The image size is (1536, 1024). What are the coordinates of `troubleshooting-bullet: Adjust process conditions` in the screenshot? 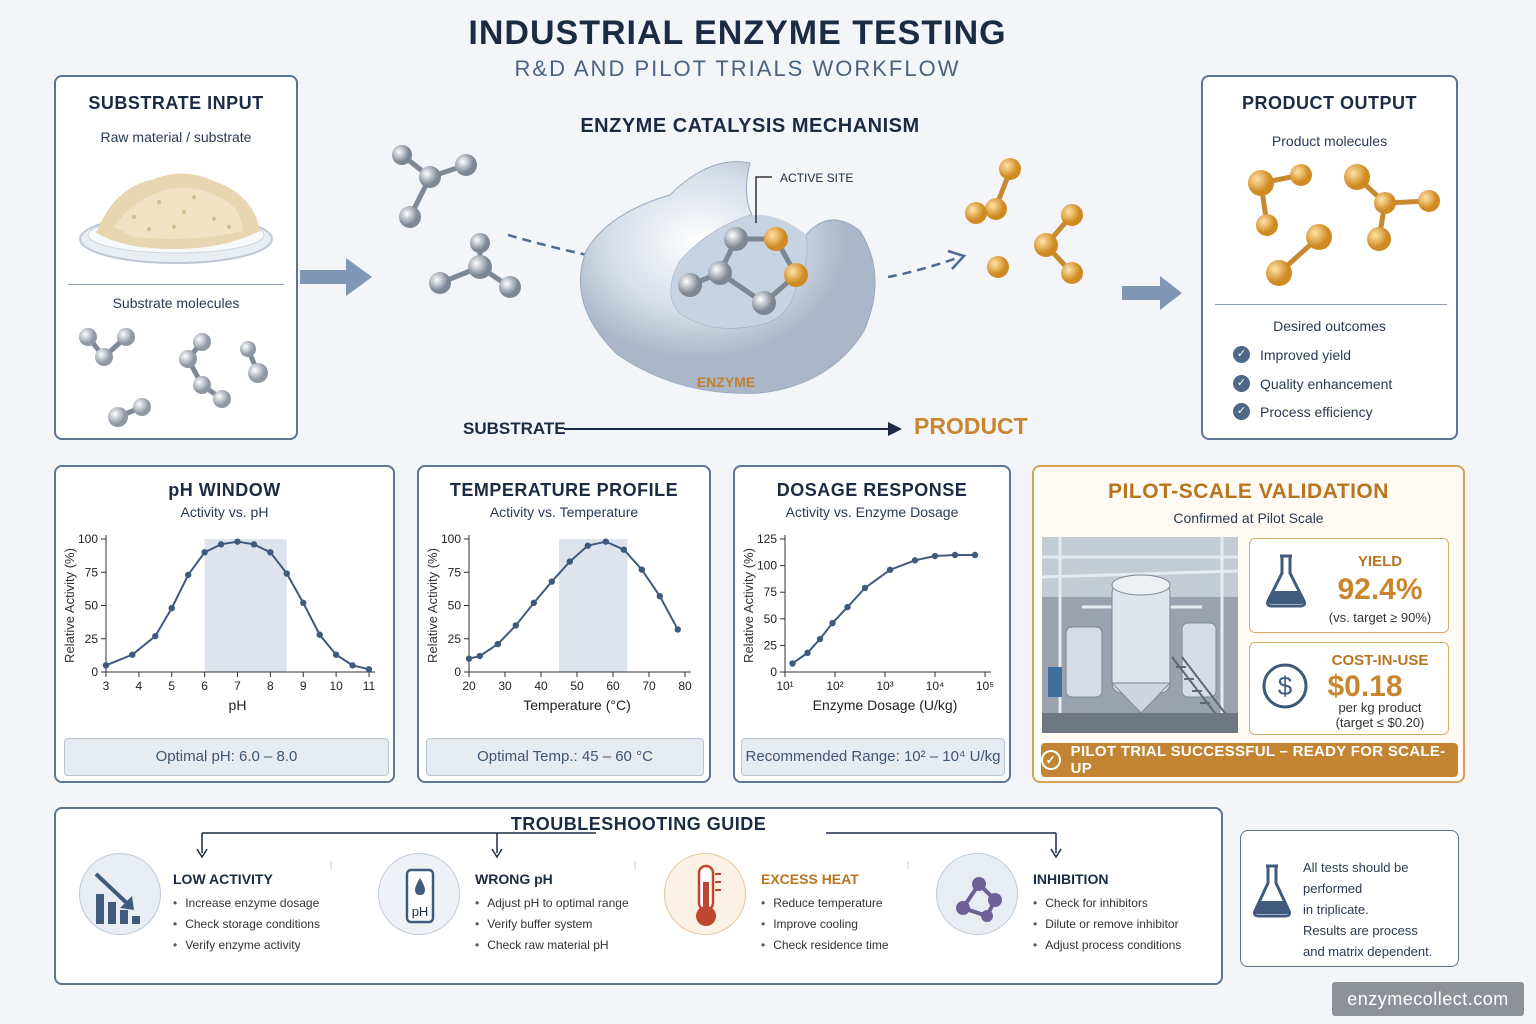 It's located at (1107, 945).